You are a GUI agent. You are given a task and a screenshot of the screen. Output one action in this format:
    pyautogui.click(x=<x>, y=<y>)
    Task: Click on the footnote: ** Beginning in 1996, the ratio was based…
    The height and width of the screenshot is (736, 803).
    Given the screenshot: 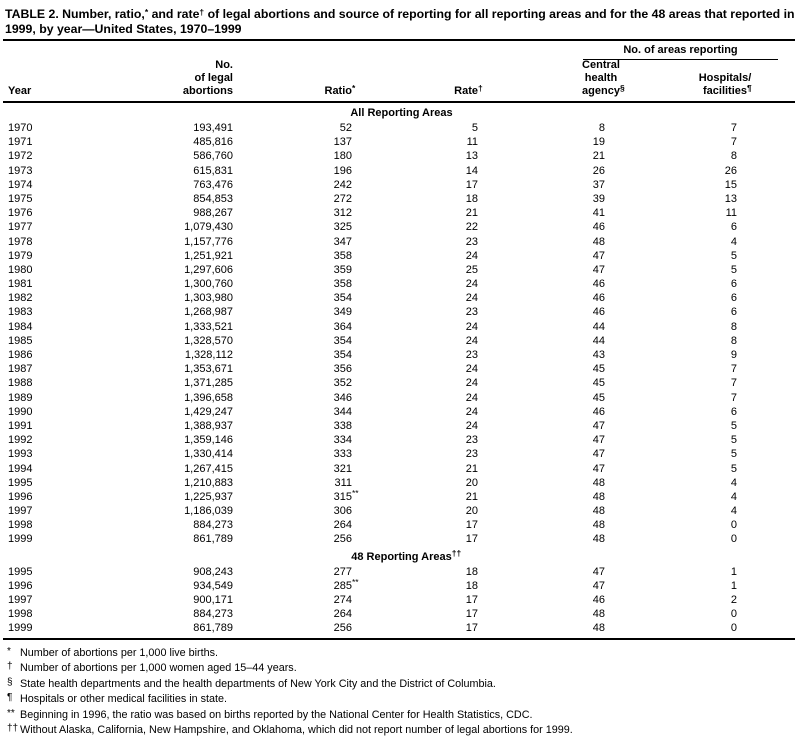 What is the action you would take?
    pyautogui.click(x=405, y=716)
    